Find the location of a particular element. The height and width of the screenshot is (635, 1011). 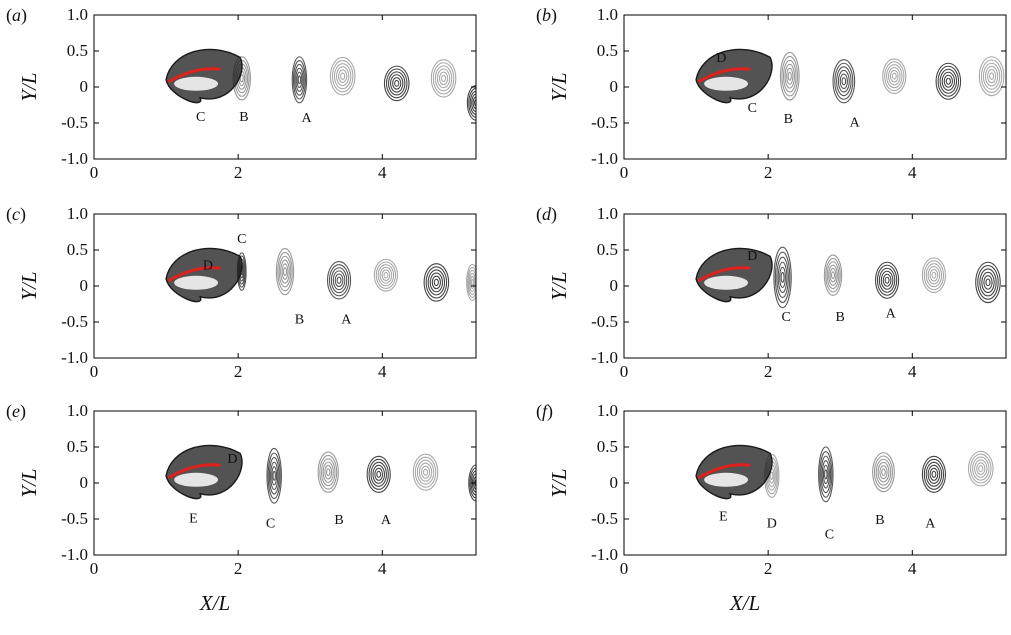

panel-a: 1.00.50-0.5-1.00 2 4(a)Y/LC B A is located at coordinates (241, 93).